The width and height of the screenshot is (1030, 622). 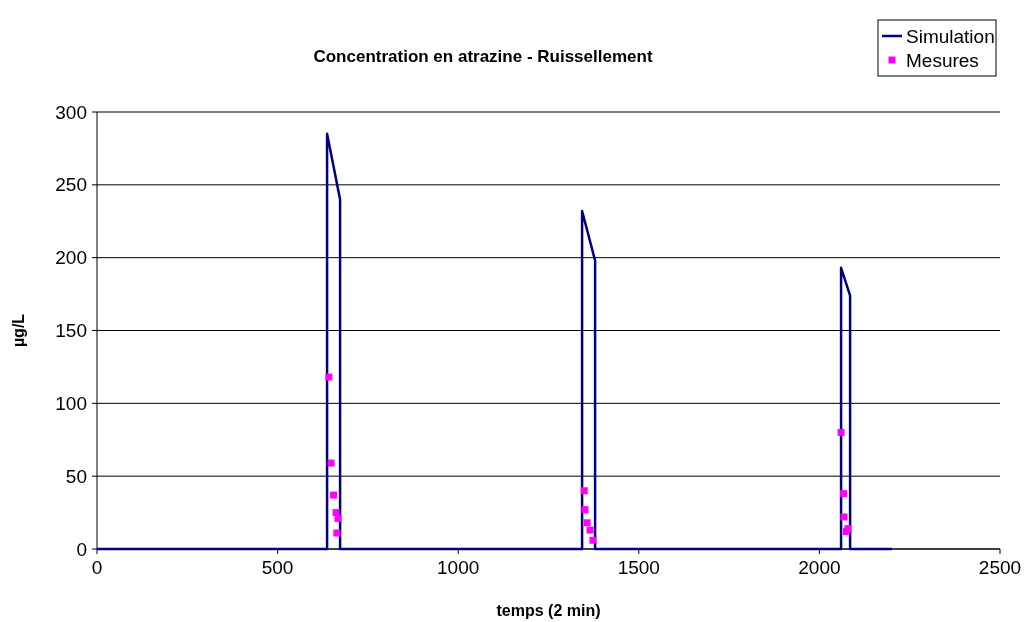 What do you see at coordinates (1000, 567) in the screenshot?
I see `x-tick-label: 2500` at bounding box center [1000, 567].